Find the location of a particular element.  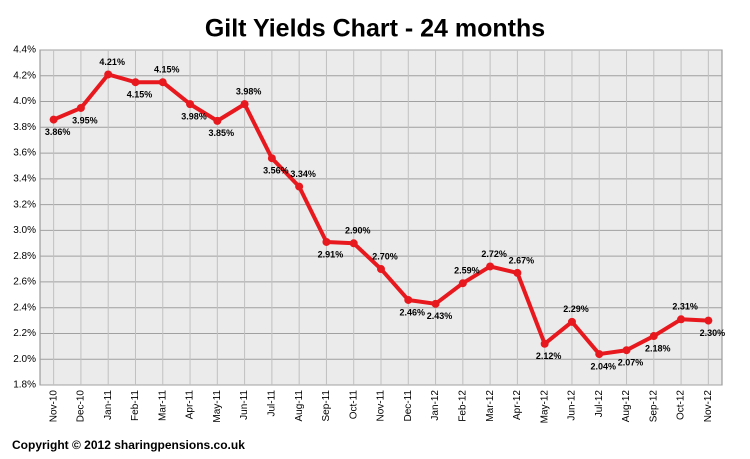

x-tick-label: Jan-12 is located at coordinates (435, 405).